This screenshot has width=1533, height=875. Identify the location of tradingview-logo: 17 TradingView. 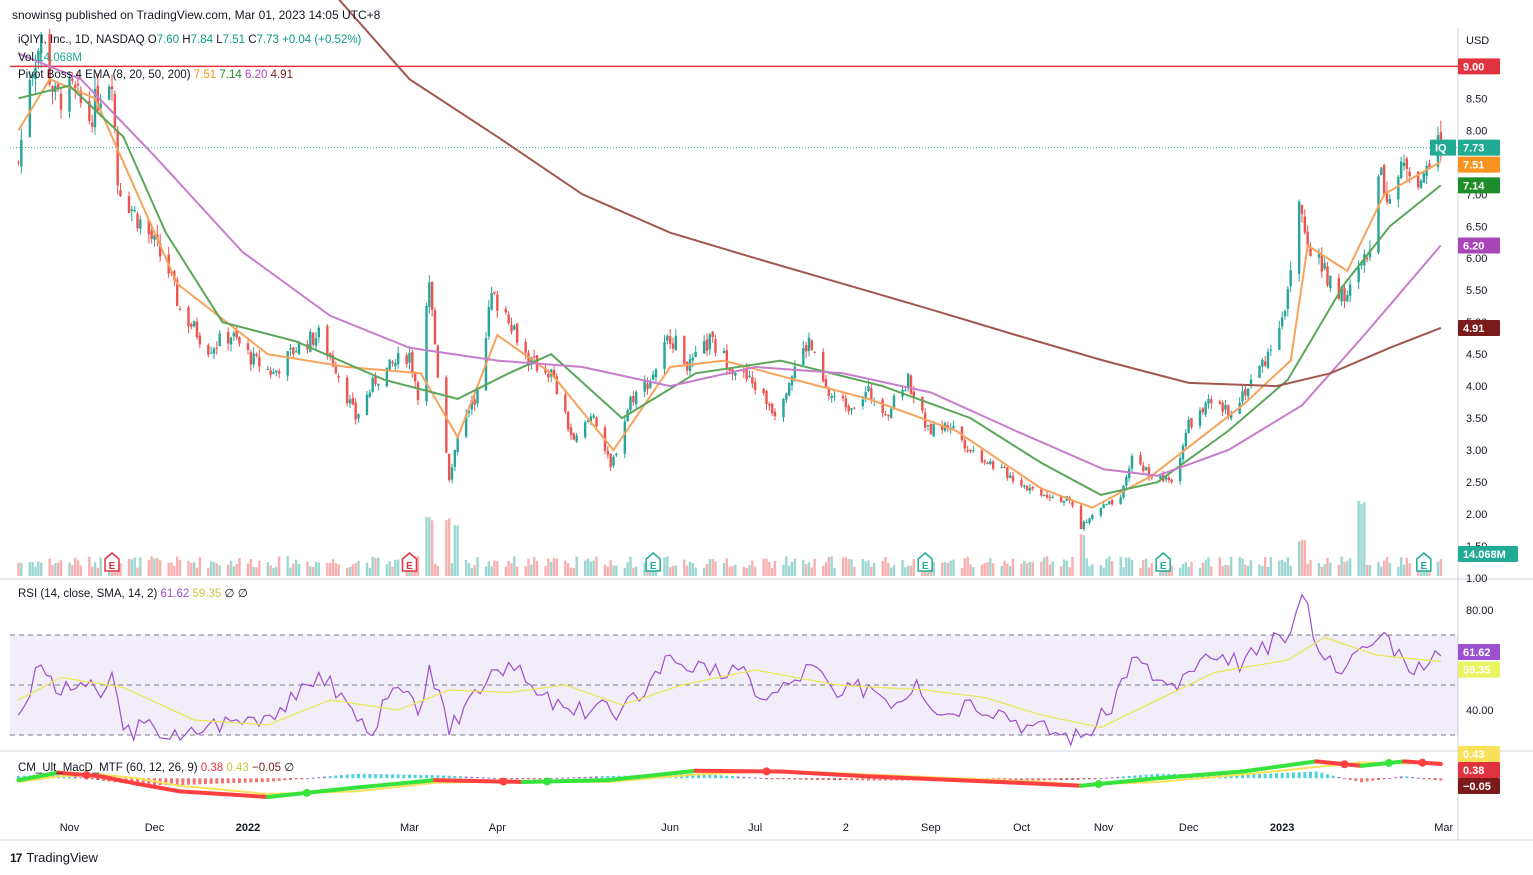
(54, 857).